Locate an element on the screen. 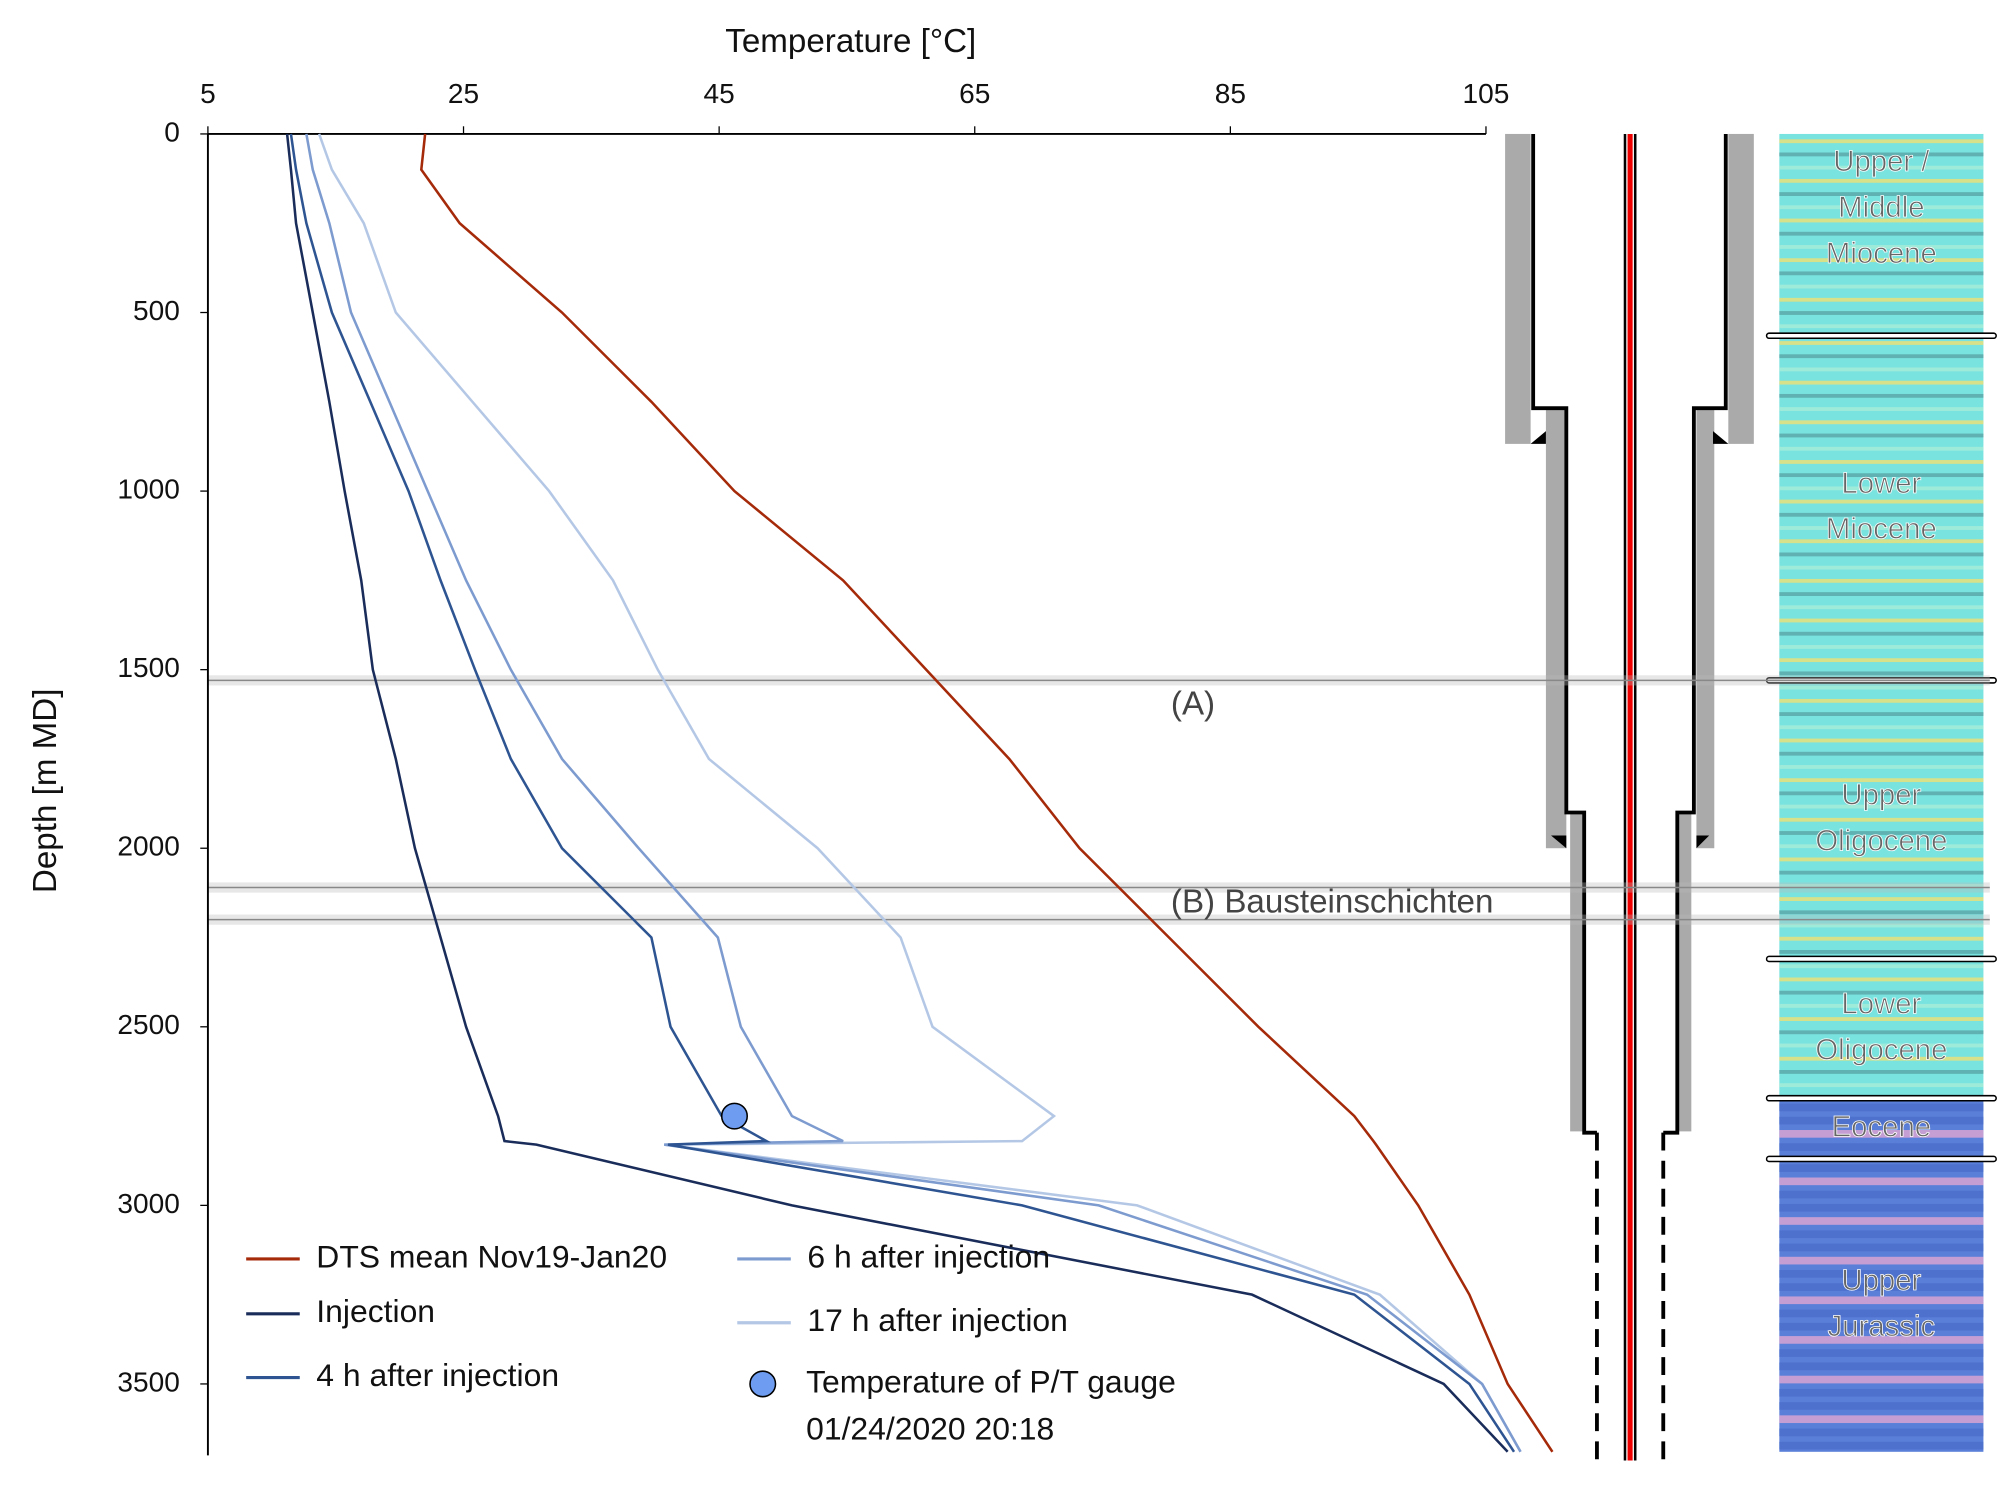  y-tick-label: 1500 is located at coordinates (148, 667).